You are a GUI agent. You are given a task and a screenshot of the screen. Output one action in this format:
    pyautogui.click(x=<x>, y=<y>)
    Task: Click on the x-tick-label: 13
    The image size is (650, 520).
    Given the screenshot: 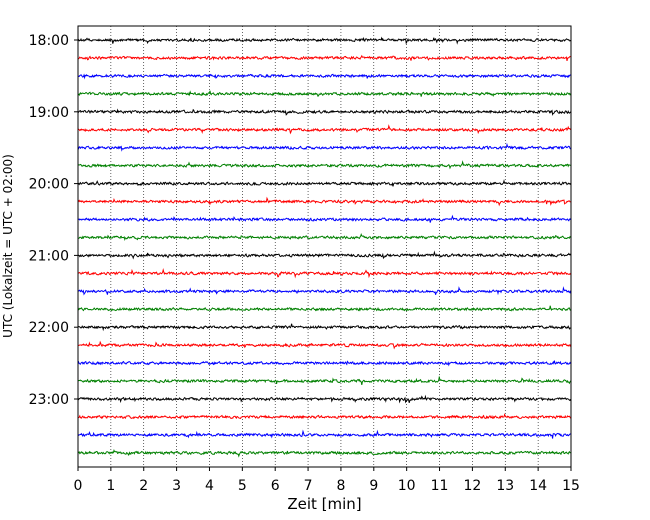 What is the action you would take?
    pyautogui.click(x=505, y=486)
    